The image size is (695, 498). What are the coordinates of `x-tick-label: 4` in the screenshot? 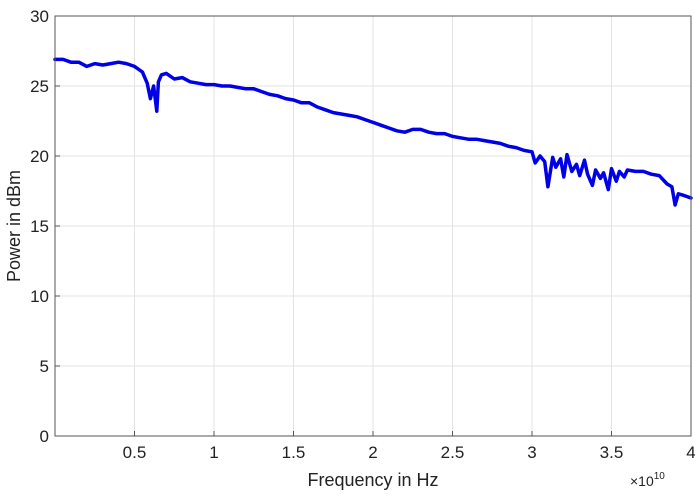 It's located at (690, 452).